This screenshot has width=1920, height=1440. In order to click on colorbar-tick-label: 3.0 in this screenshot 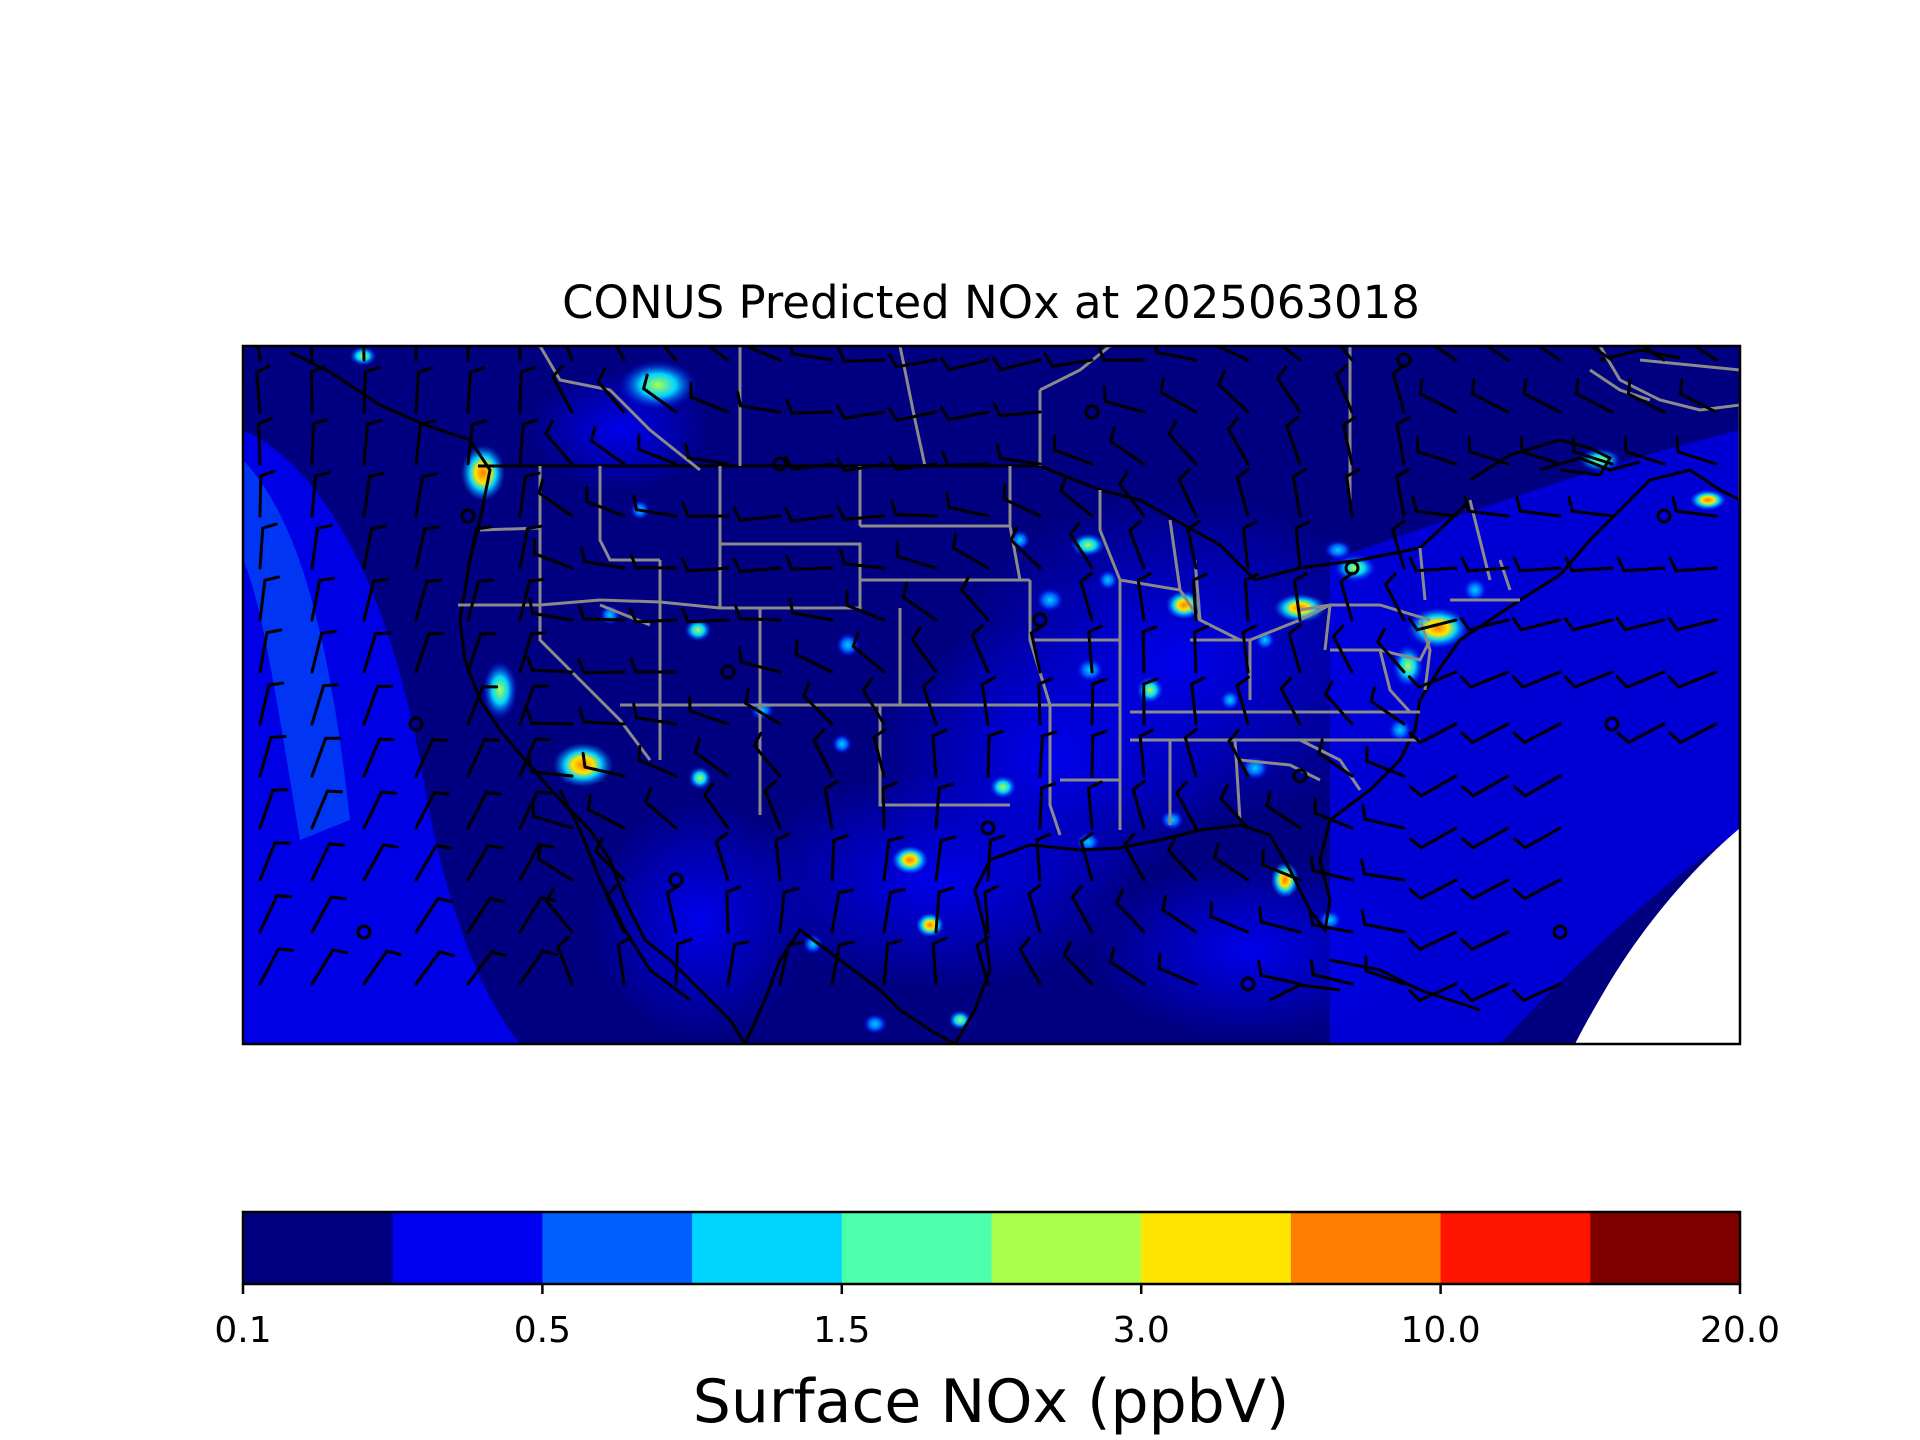, I will do `click(1141, 1330)`.